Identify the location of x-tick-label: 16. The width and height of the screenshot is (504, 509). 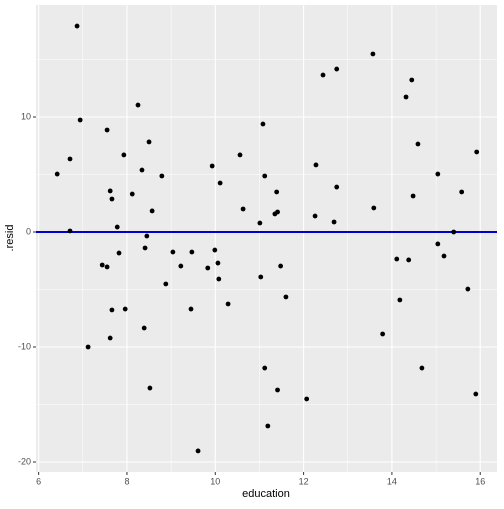
(480, 481).